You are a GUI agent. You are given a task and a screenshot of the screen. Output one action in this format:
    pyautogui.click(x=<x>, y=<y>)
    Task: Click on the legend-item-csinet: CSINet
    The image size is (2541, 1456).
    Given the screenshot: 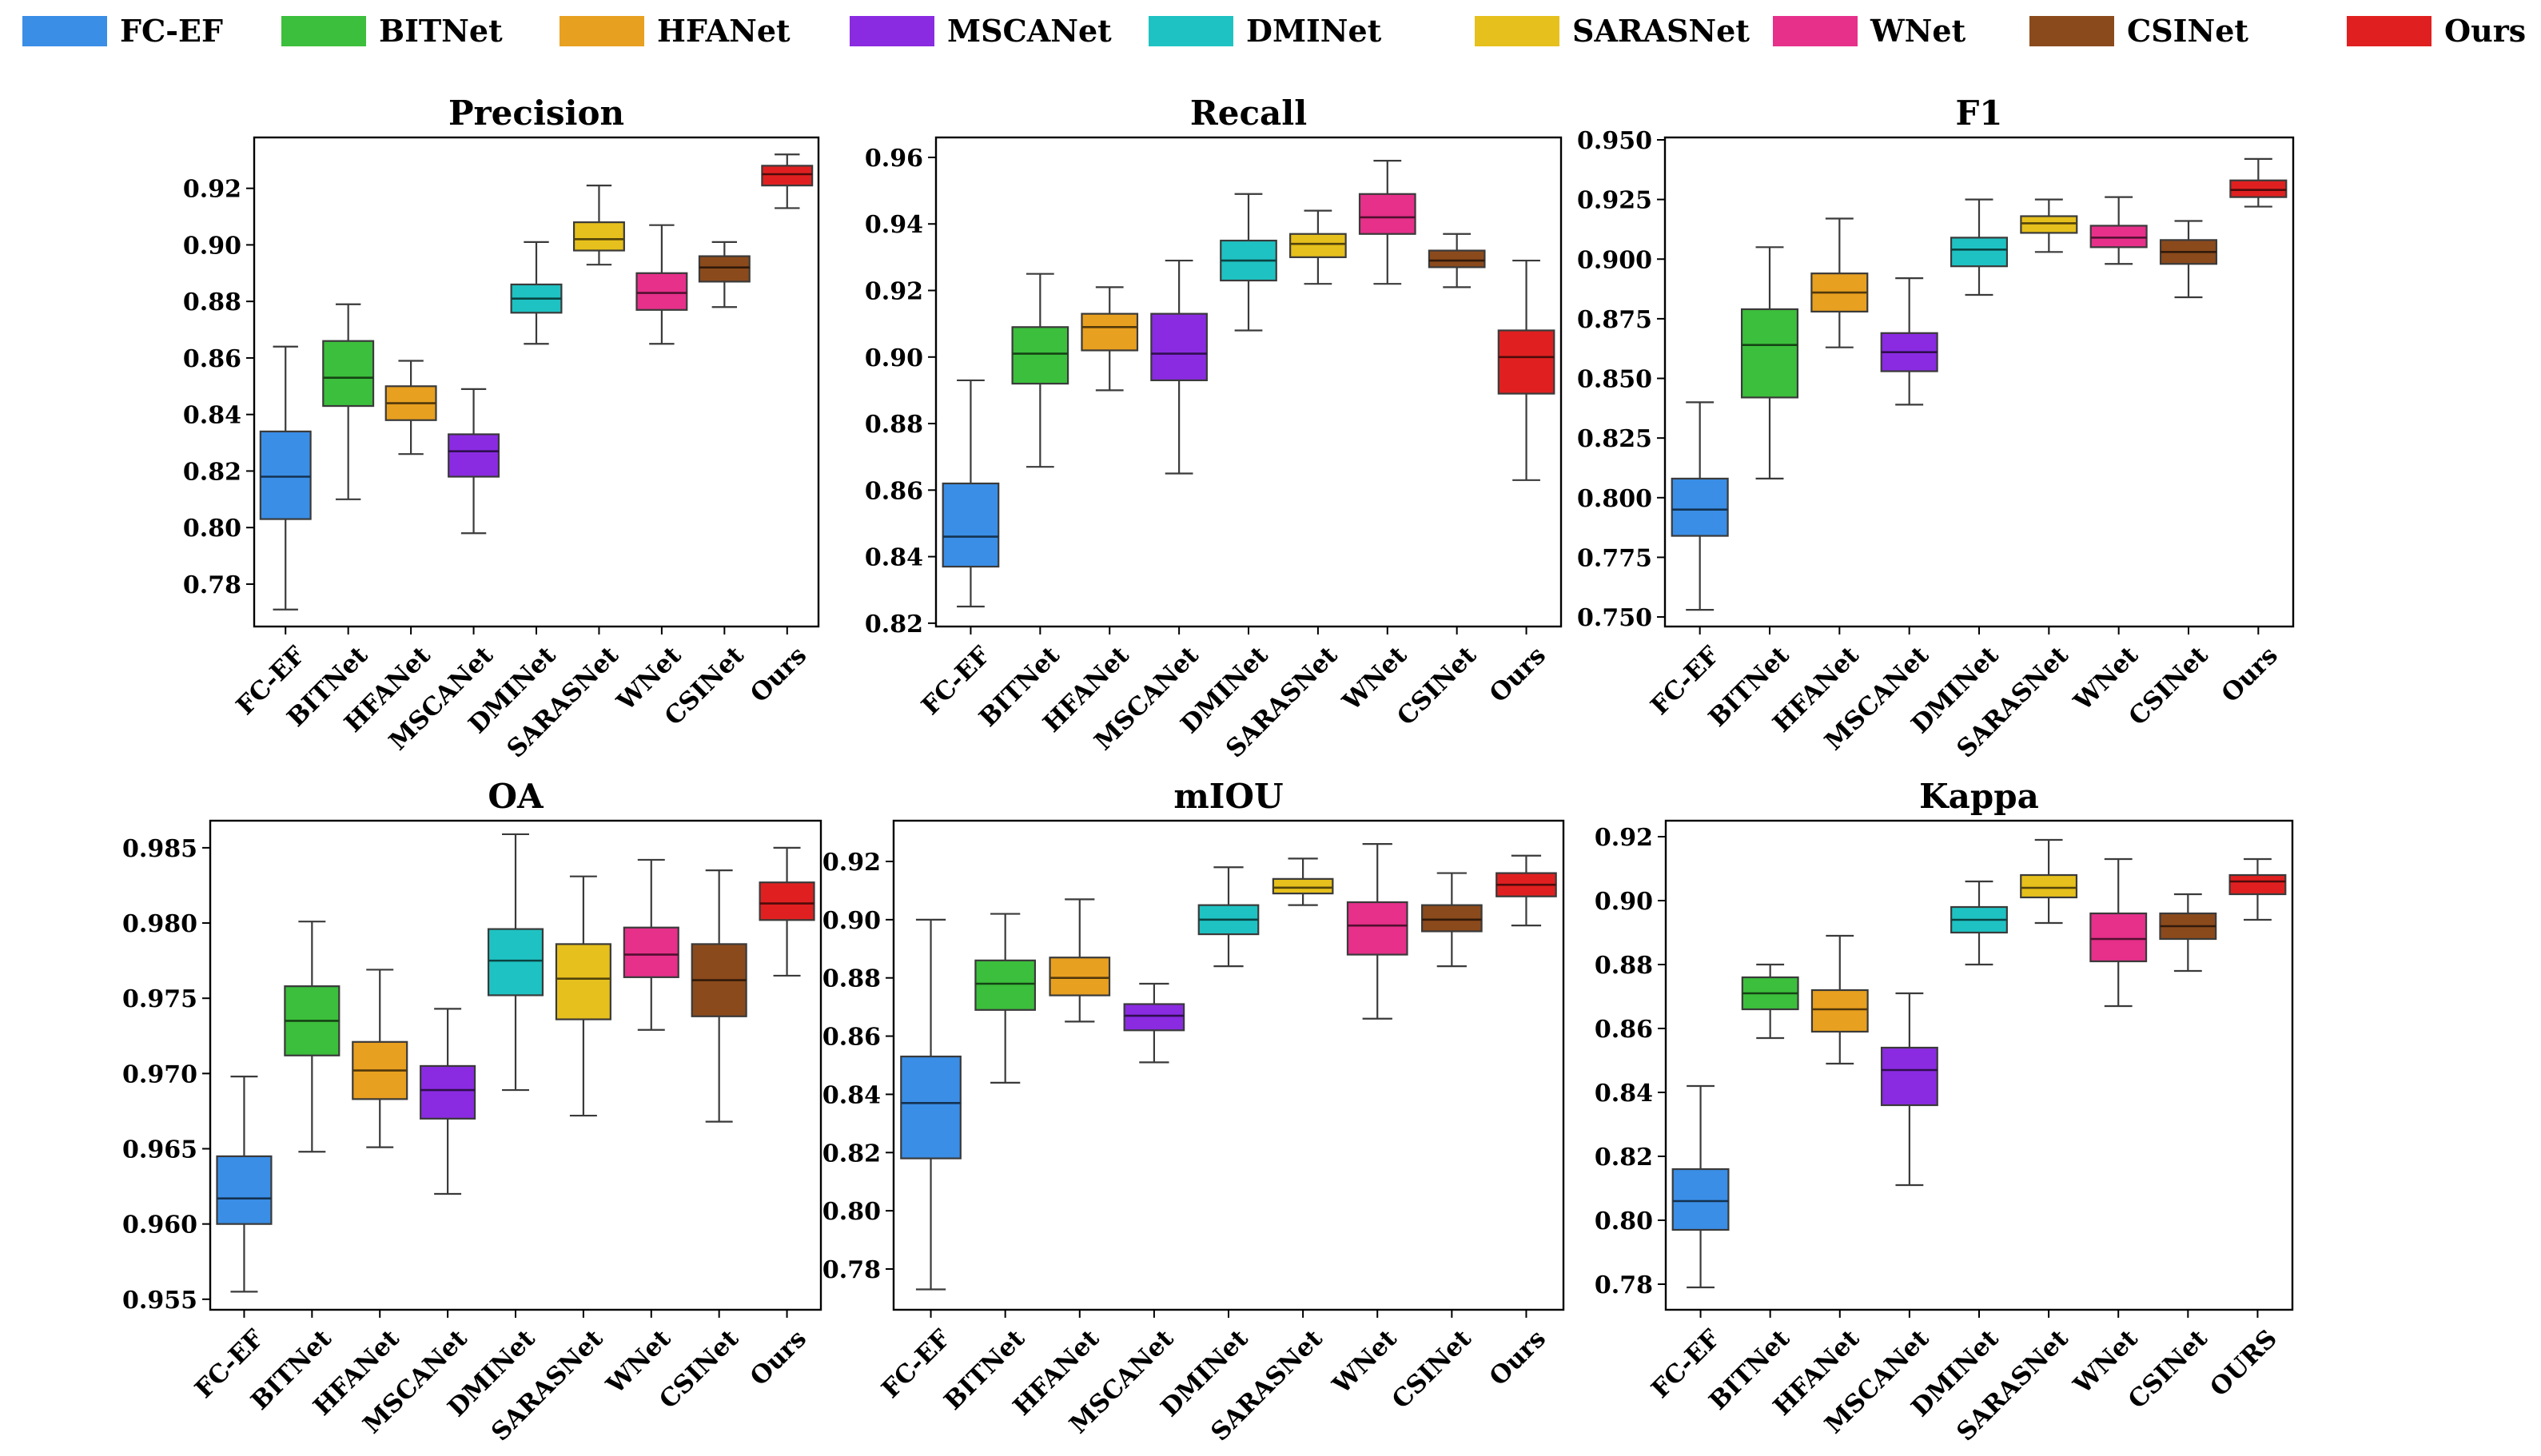 What is the action you would take?
    pyautogui.click(x=2138, y=31)
    